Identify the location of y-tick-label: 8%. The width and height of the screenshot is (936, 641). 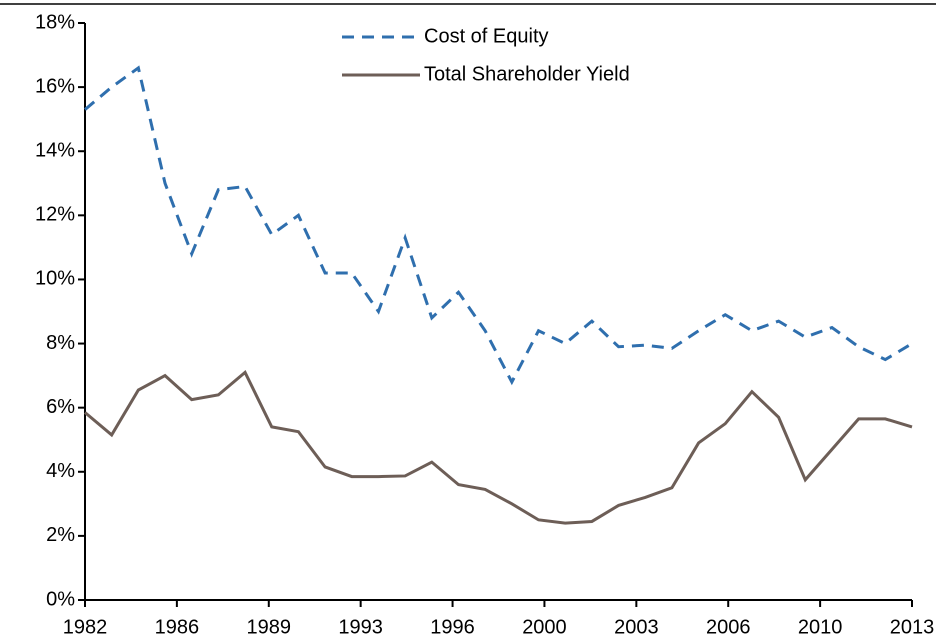
(60, 343).